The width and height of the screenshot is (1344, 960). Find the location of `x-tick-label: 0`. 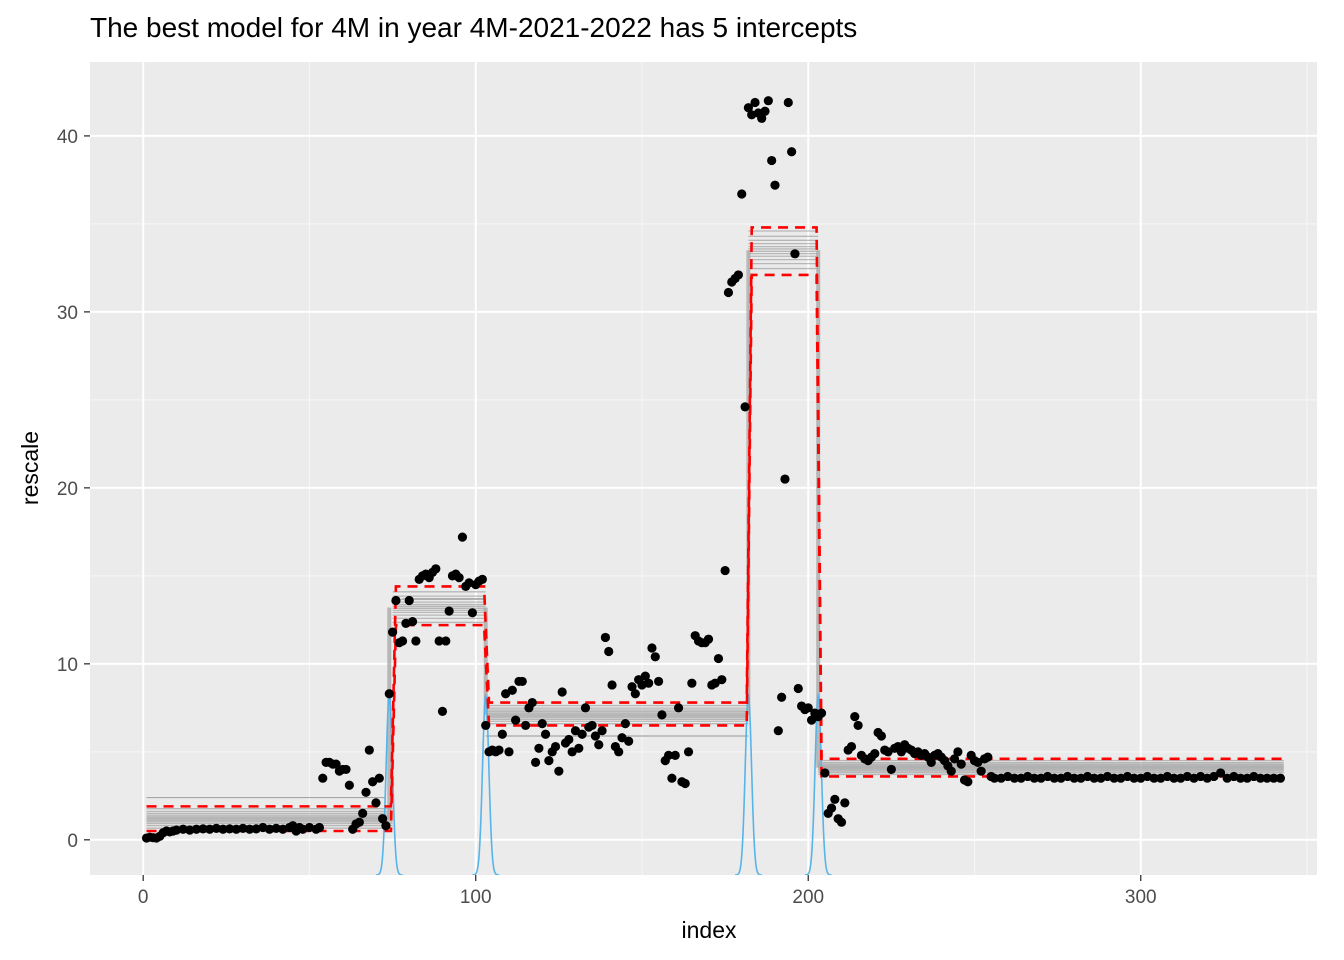

x-tick-label: 0 is located at coordinates (143, 897).